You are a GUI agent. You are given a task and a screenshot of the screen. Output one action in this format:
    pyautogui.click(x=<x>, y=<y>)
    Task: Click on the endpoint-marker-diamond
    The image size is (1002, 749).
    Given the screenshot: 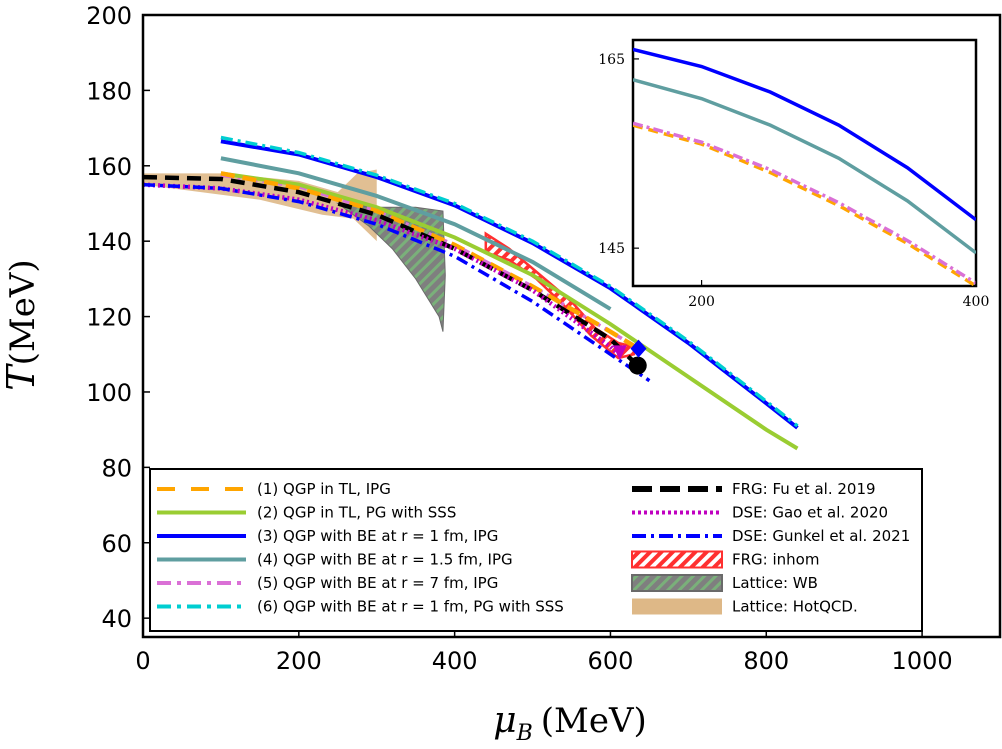 What is the action you would take?
    pyautogui.click(x=638, y=348)
    